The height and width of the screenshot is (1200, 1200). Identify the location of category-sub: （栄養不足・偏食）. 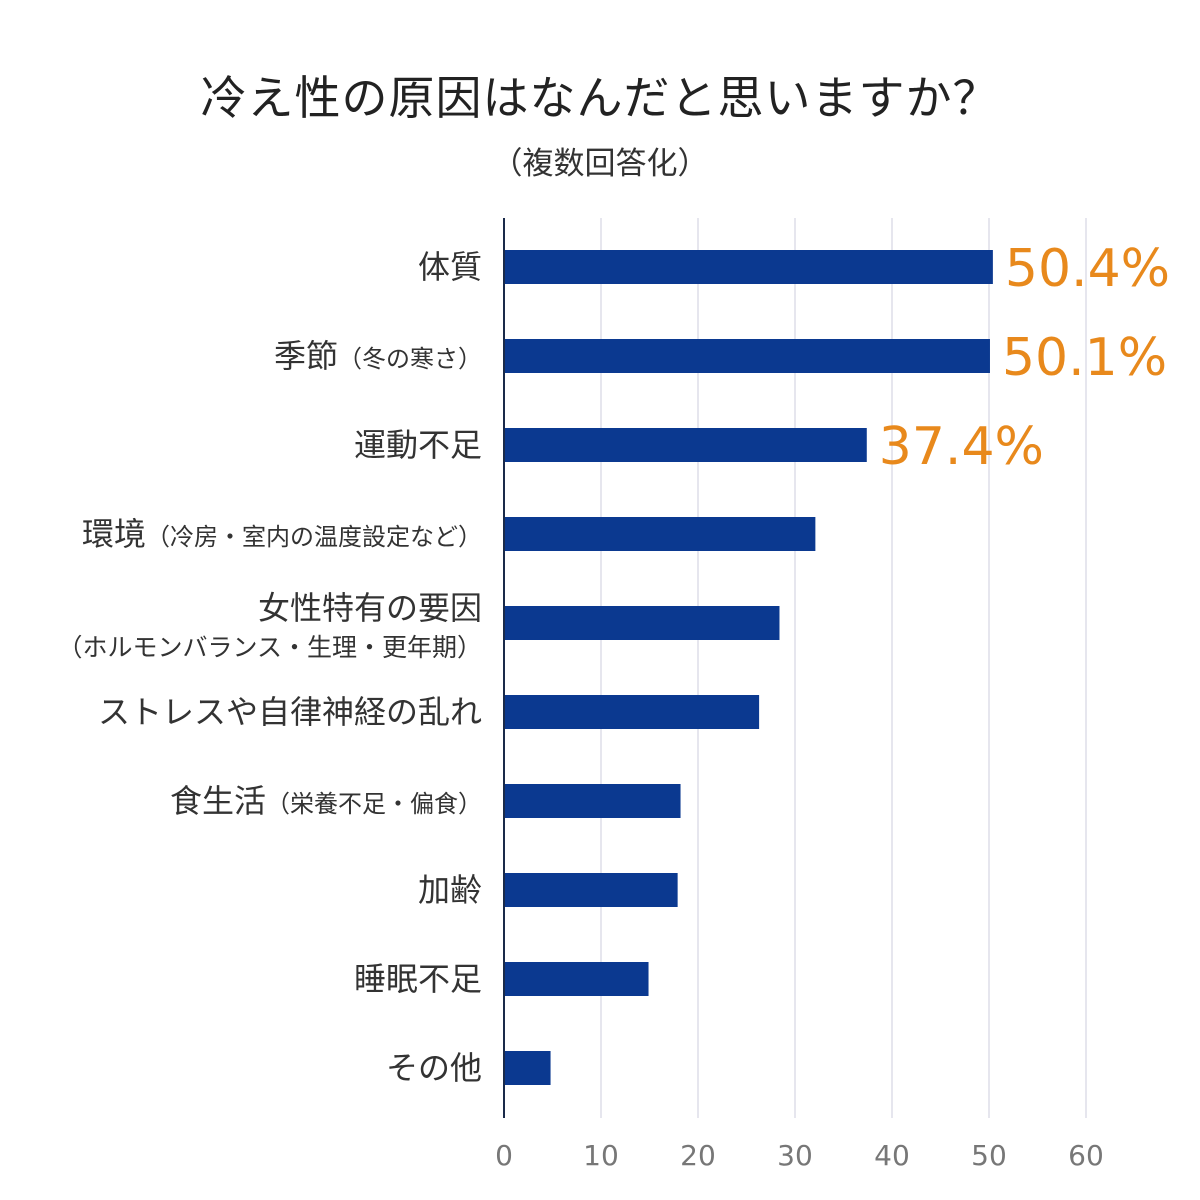
(374, 804).